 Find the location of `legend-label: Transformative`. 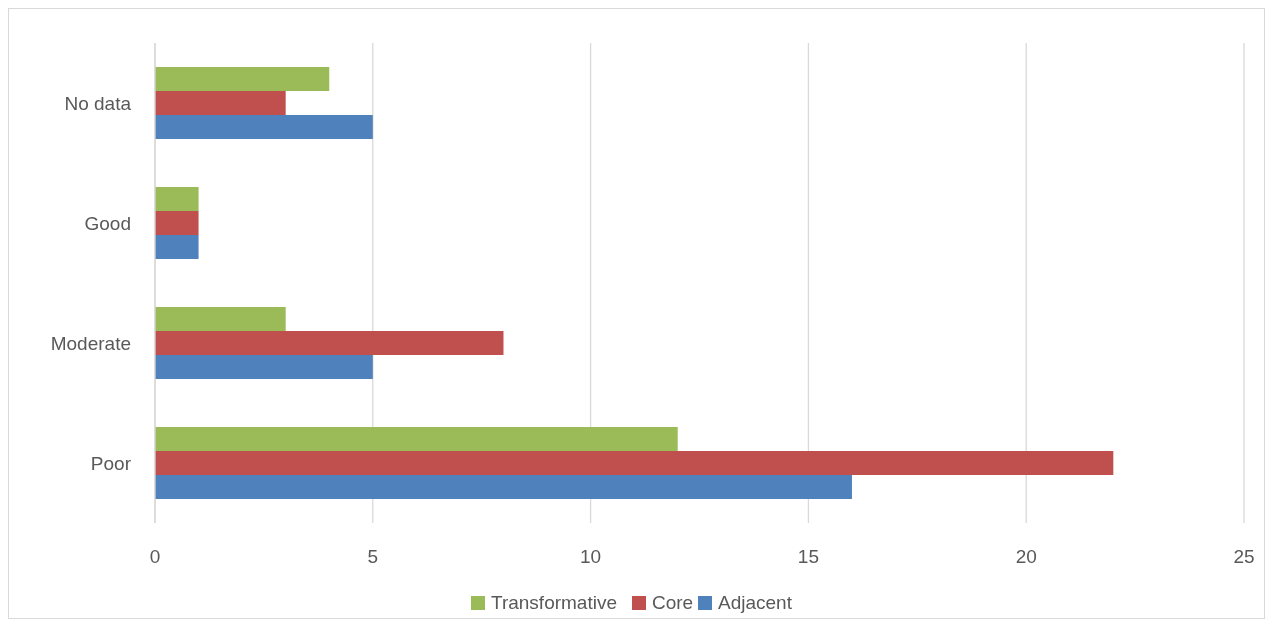

legend-label: Transformative is located at coordinates (554, 602).